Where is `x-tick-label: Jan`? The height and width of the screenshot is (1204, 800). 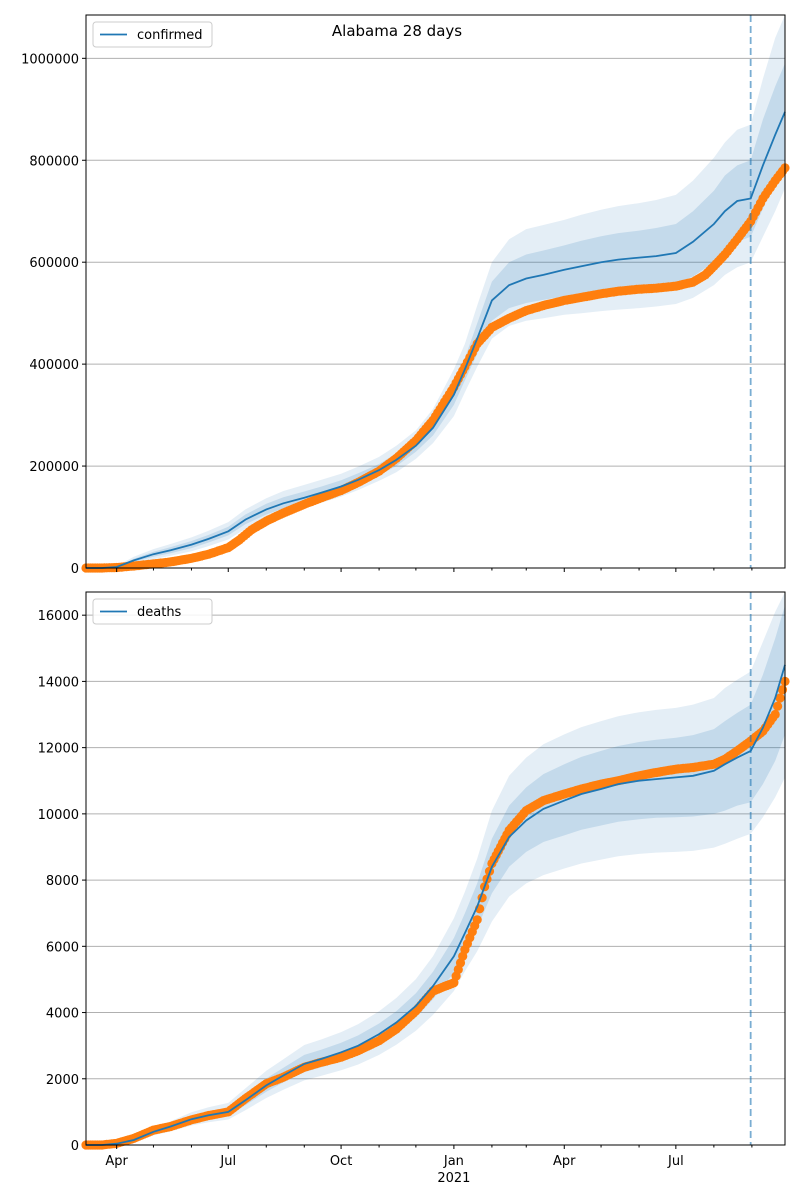 x-tick-label: Jan is located at coordinates (453, 1161).